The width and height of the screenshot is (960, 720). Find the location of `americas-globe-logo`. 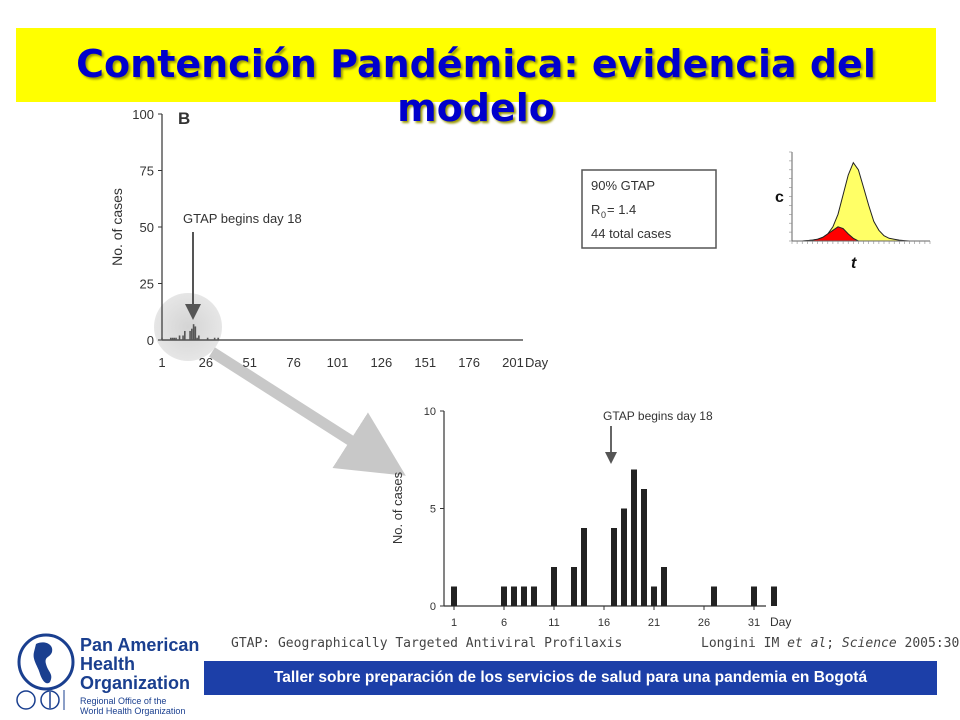

americas-globe-logo is located at coordinates (46, 662).